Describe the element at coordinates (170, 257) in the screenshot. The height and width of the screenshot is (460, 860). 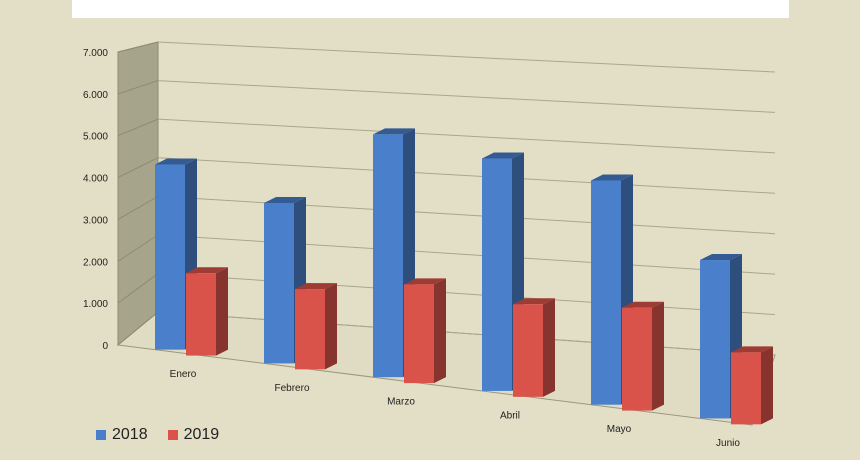
I see `bar-2018-Enero` at that location.